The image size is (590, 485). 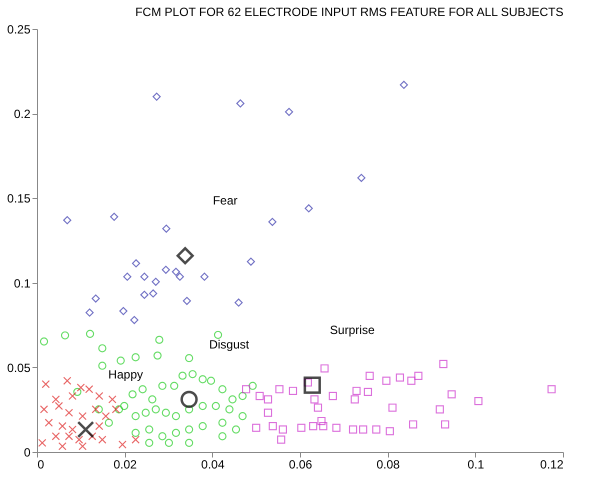 What do you see at coordinates (19, 29) in the screenshot?
I see `y-tick-label: 0.25` at bounding box center [19, 29].